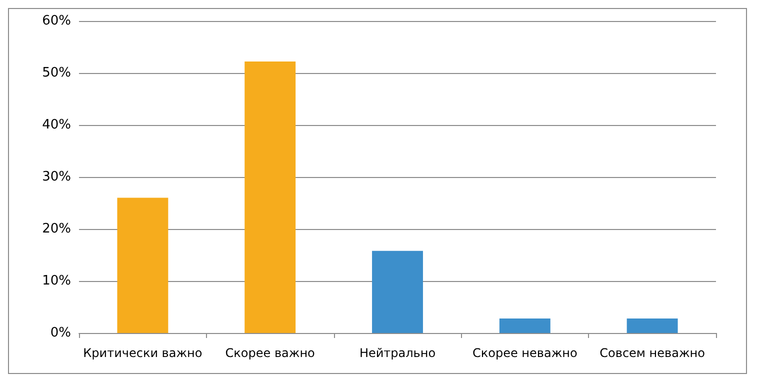  What do you see at coordinates (56, 21) in the screenshot?
I see `y-tick-label: 60%` at bounding box center [56, 21].